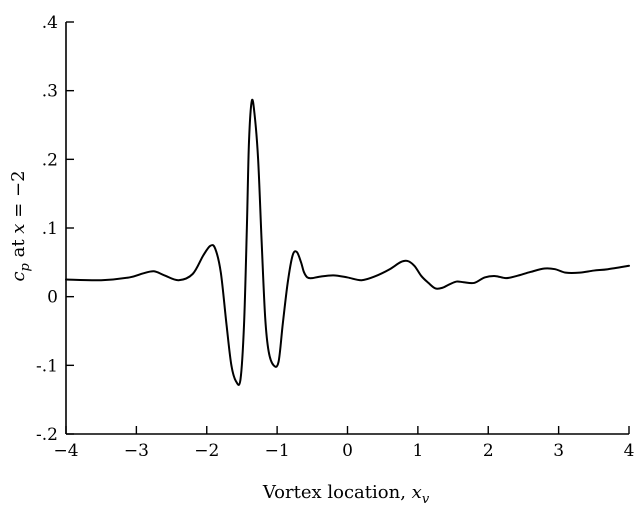 The height and width of the screenshot is (510, 637). I want to click on y-ticks: -.2 -.1 0 .1 .2 .3 .4, so click(55, 229).